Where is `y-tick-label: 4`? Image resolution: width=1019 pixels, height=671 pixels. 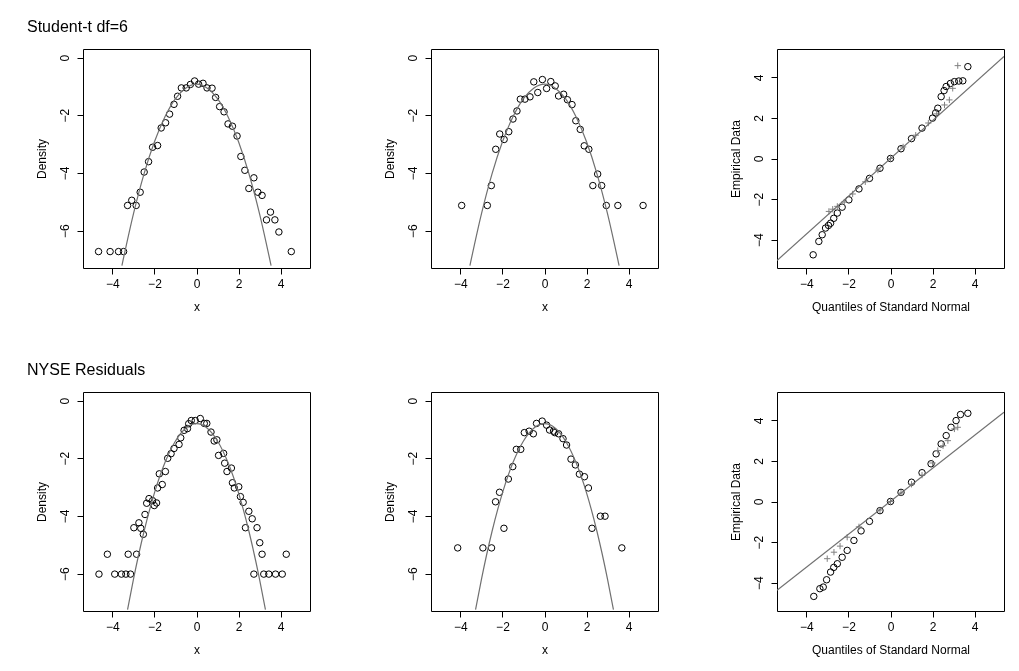
y-tick-label: 4 is located at coordinates (758, 421).